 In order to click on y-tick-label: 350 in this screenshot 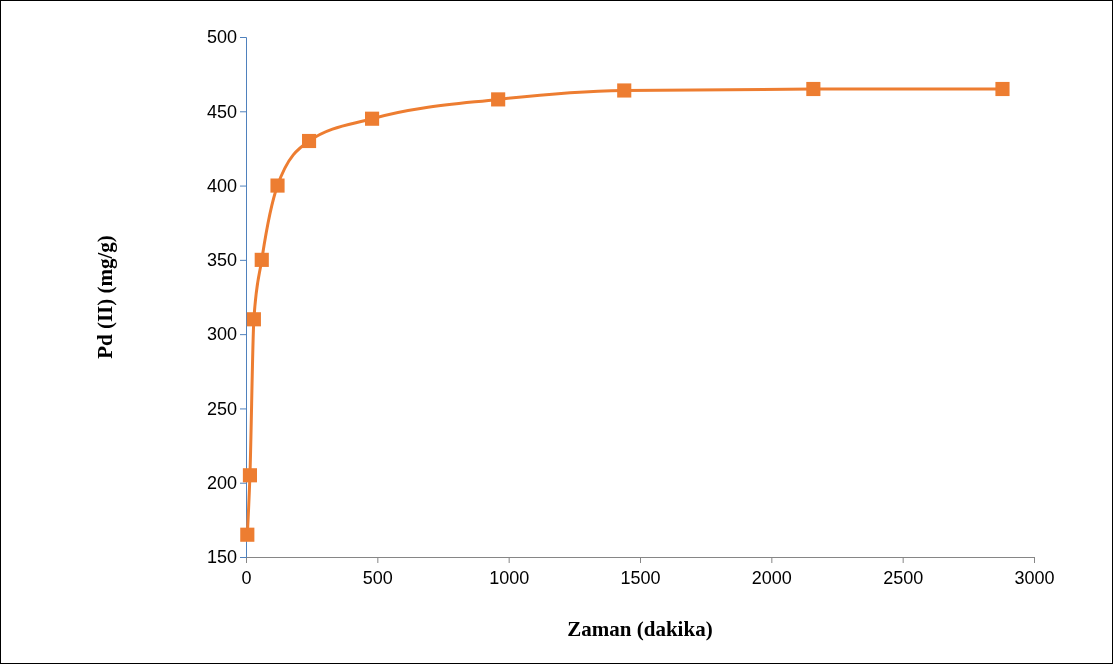, I will do `click(221, 260)`.